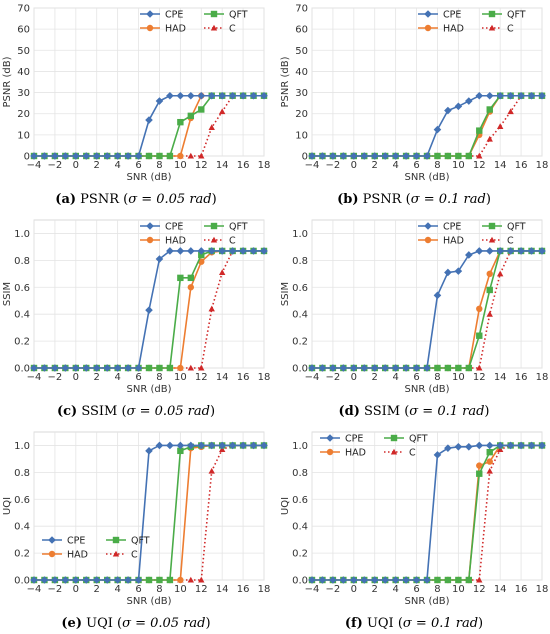 The image size is (550, 634). What do you see at coordinates (116, 540) in the screenshot?
I see `legend-marker-qft` at bounding box center [116, 540].